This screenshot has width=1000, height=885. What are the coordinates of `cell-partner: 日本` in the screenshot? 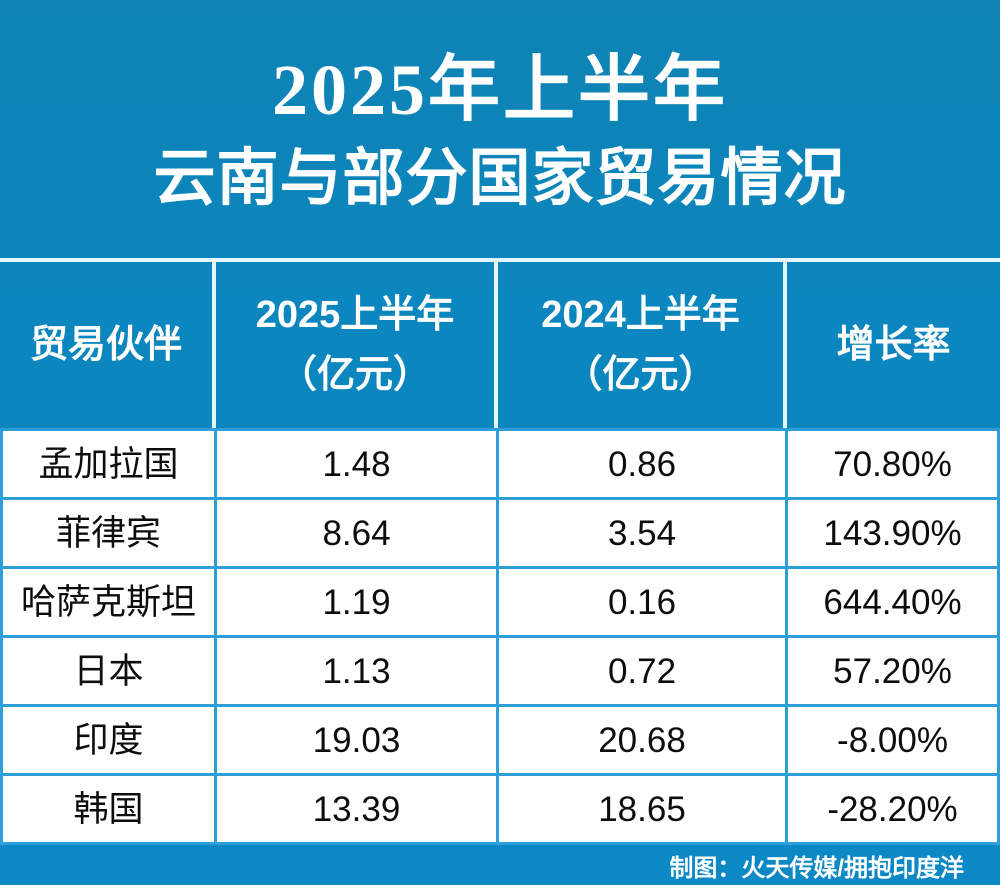 It's located at (108, 671).